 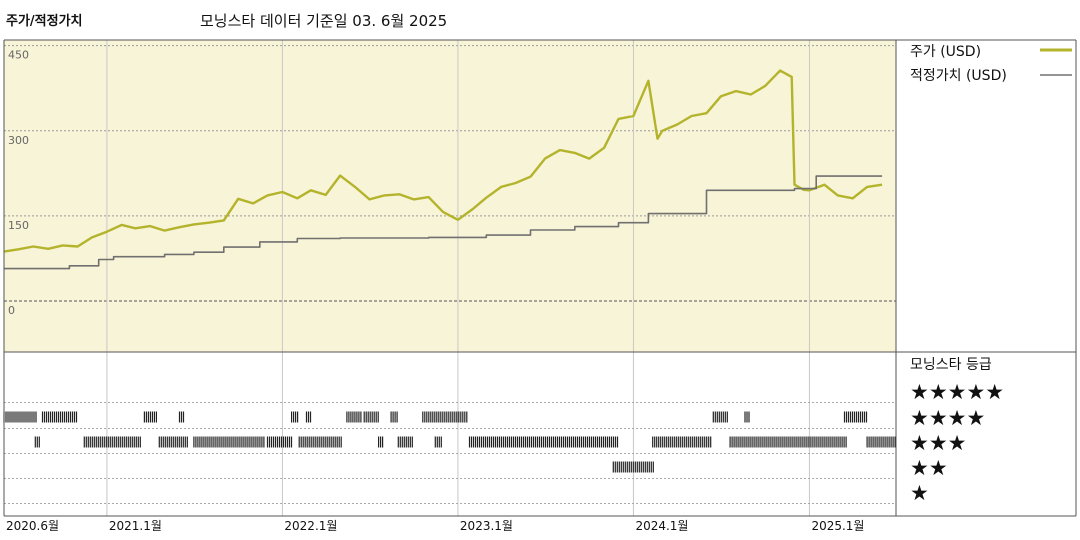 What do you see at coordinates (938, 443) in the screenshot?
I see `rating-level-stars: ★★★` at bounding box center [938, 443].